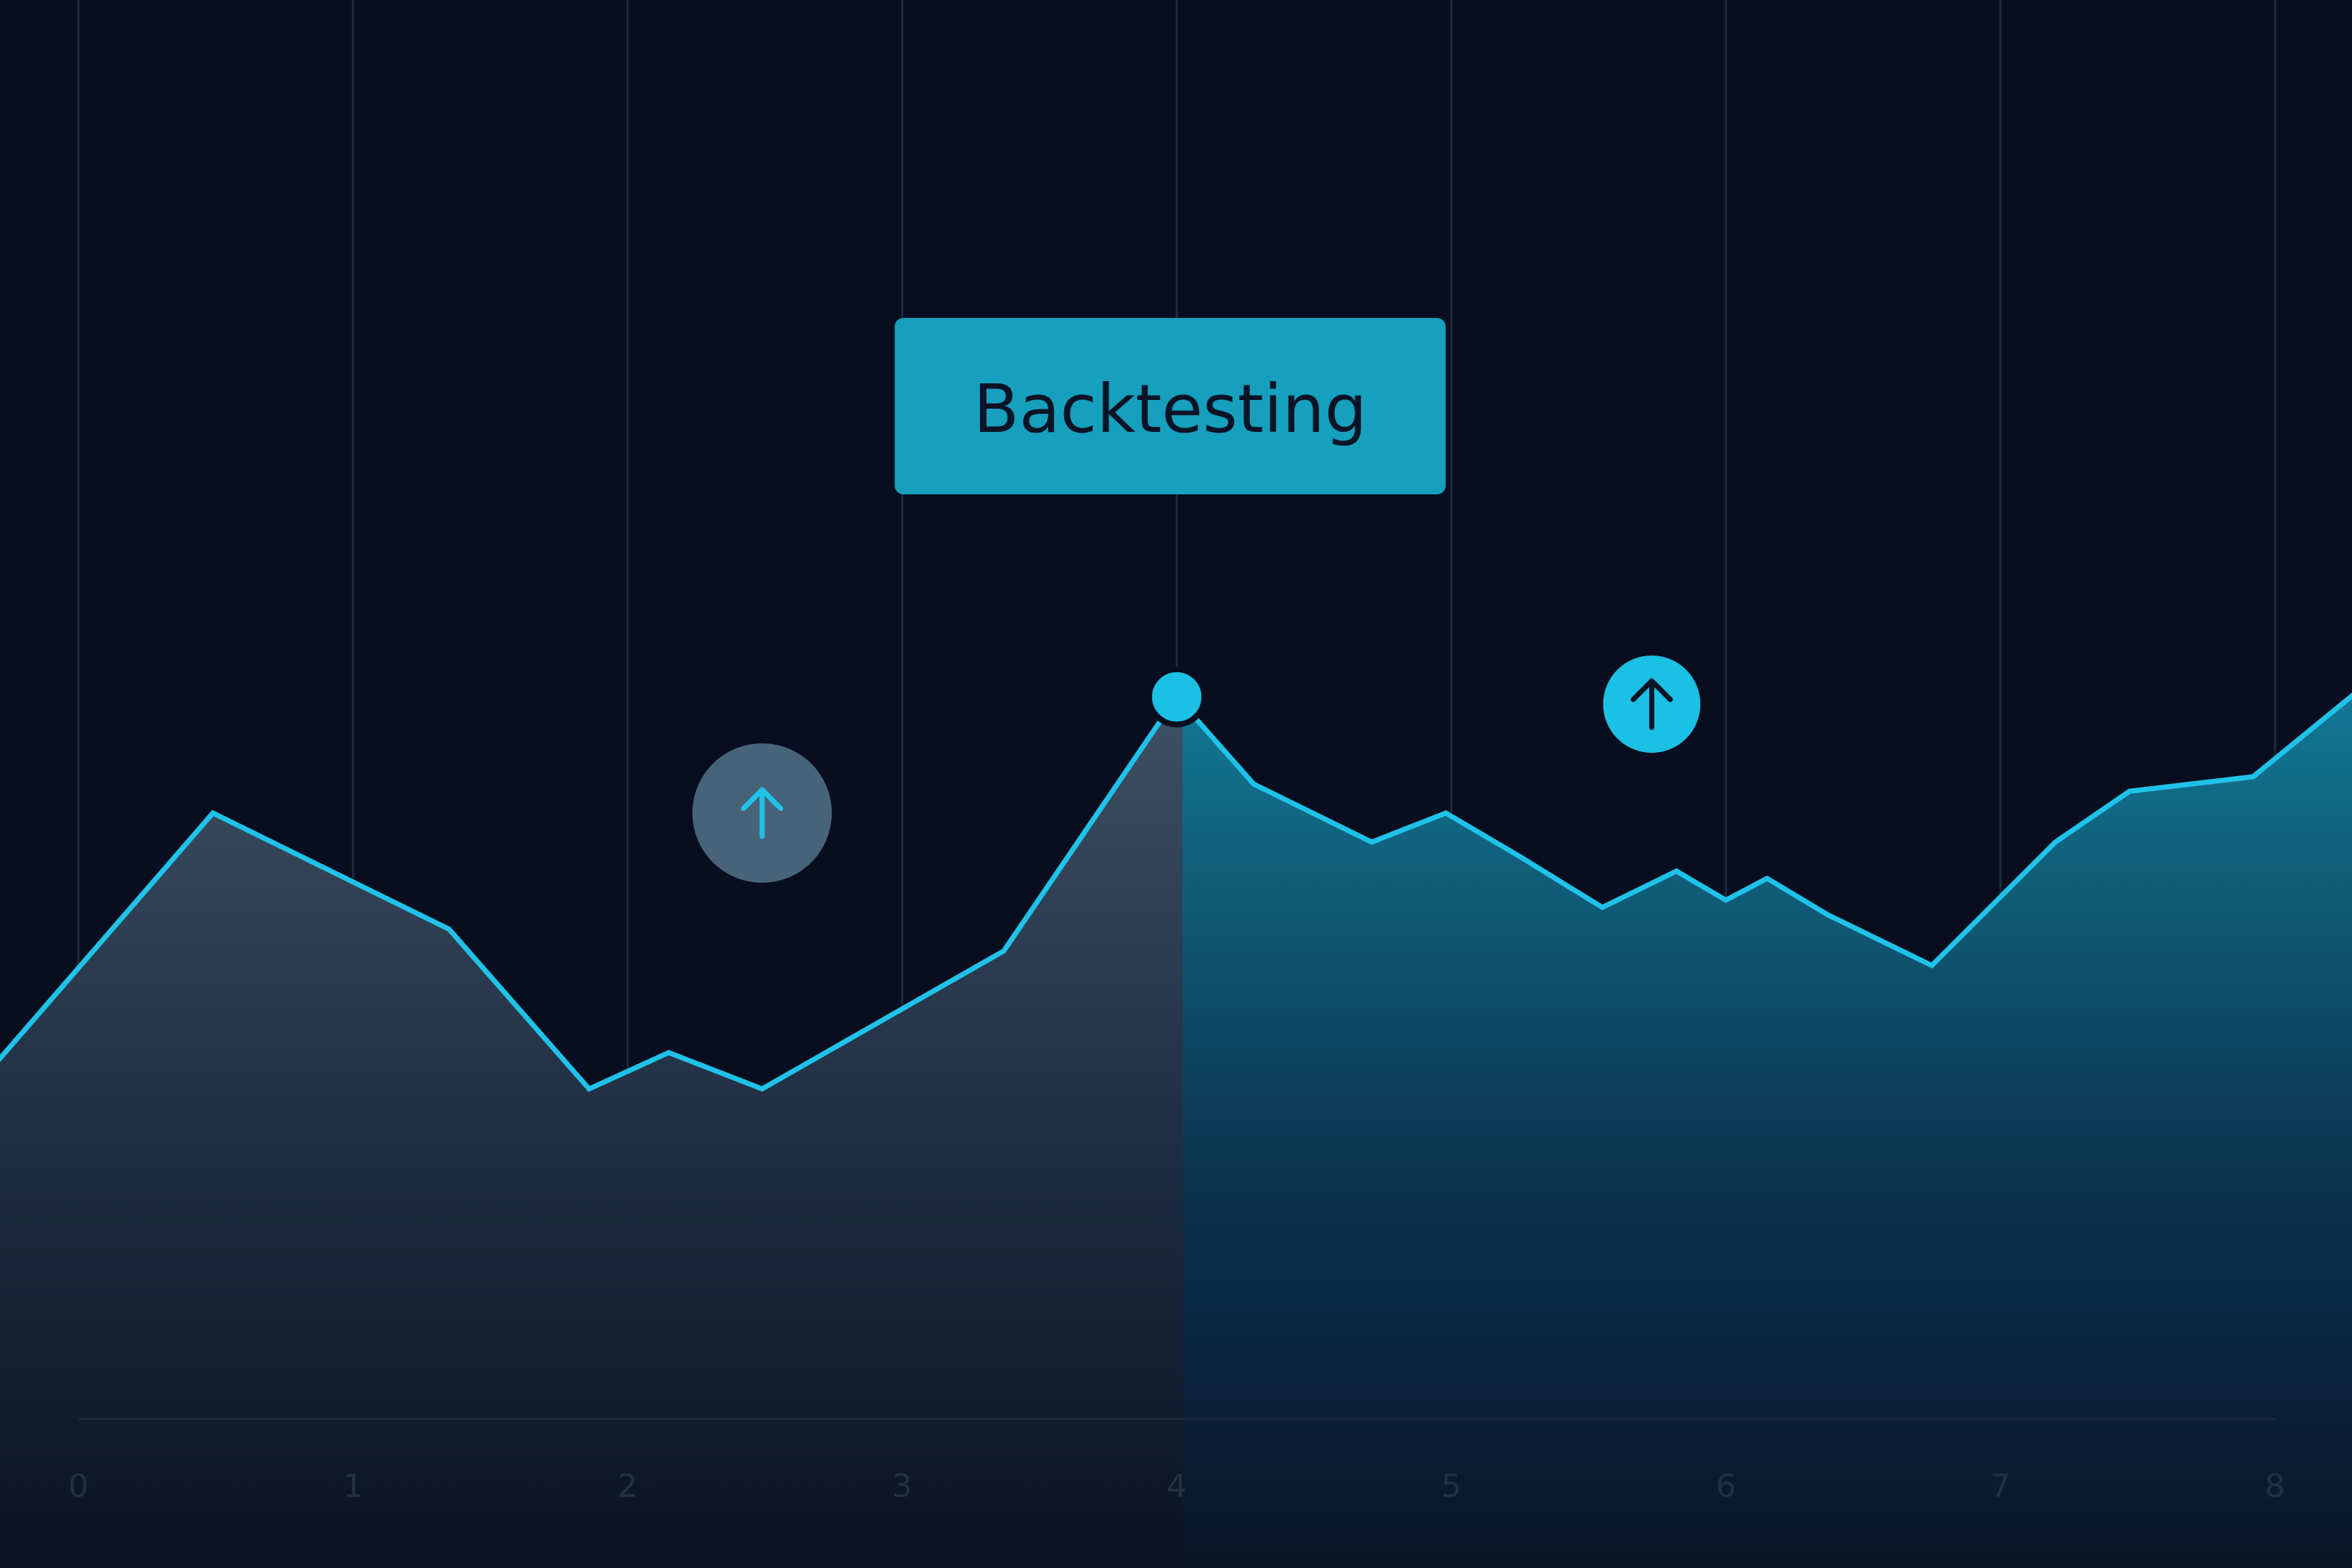 The height and width of the screenshot is (1568, 2352). What do you see at coordinates (2001, 1487) in the screenshot?
I see `x-tick-label-7: 7` at bounding box center [2001, 1487].